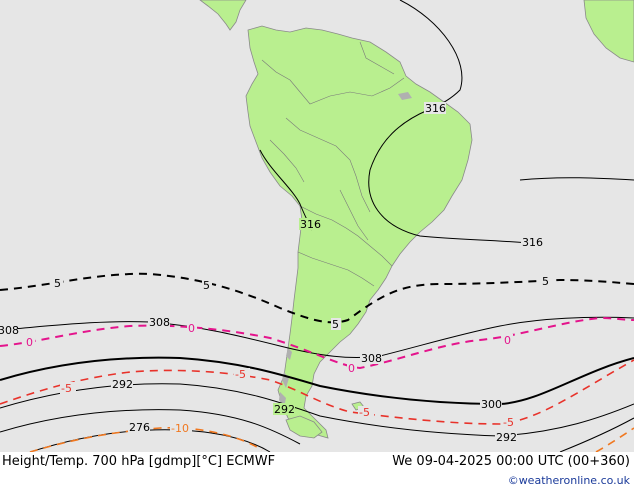 The image size is (634, 490). I want to click on label-temp0-mid: 0, so click(191, 328).